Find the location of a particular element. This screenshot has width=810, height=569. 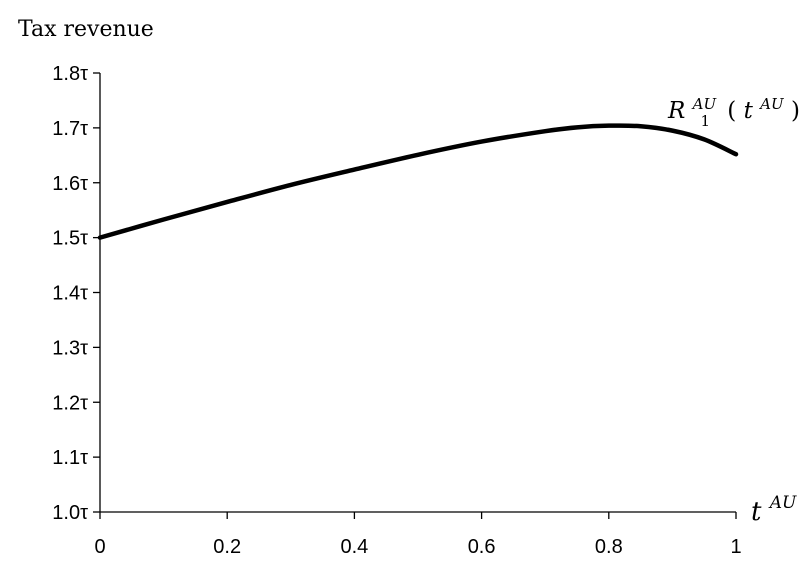

series-label-base: R is located at coordinates (676, 111).